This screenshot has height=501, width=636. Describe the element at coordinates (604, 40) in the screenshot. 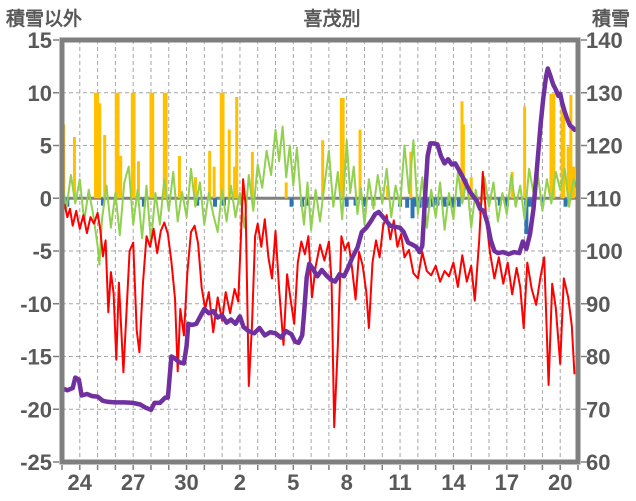

I see `svg-text: 140` at that location.